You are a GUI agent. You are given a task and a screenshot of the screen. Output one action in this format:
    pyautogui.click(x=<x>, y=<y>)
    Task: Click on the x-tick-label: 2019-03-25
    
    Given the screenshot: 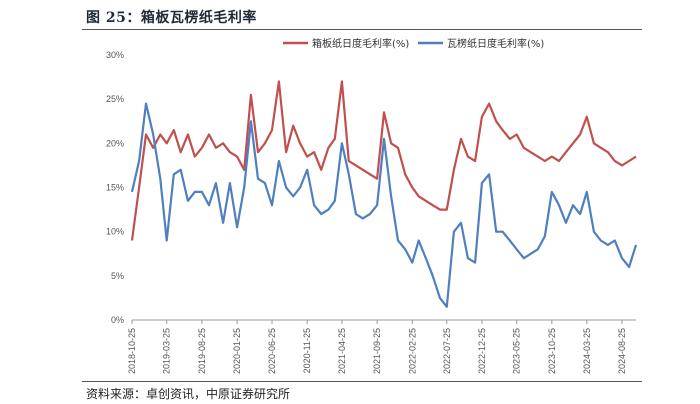 What is the action you would take?
    pyautogui.click(x=167, y=351)
    